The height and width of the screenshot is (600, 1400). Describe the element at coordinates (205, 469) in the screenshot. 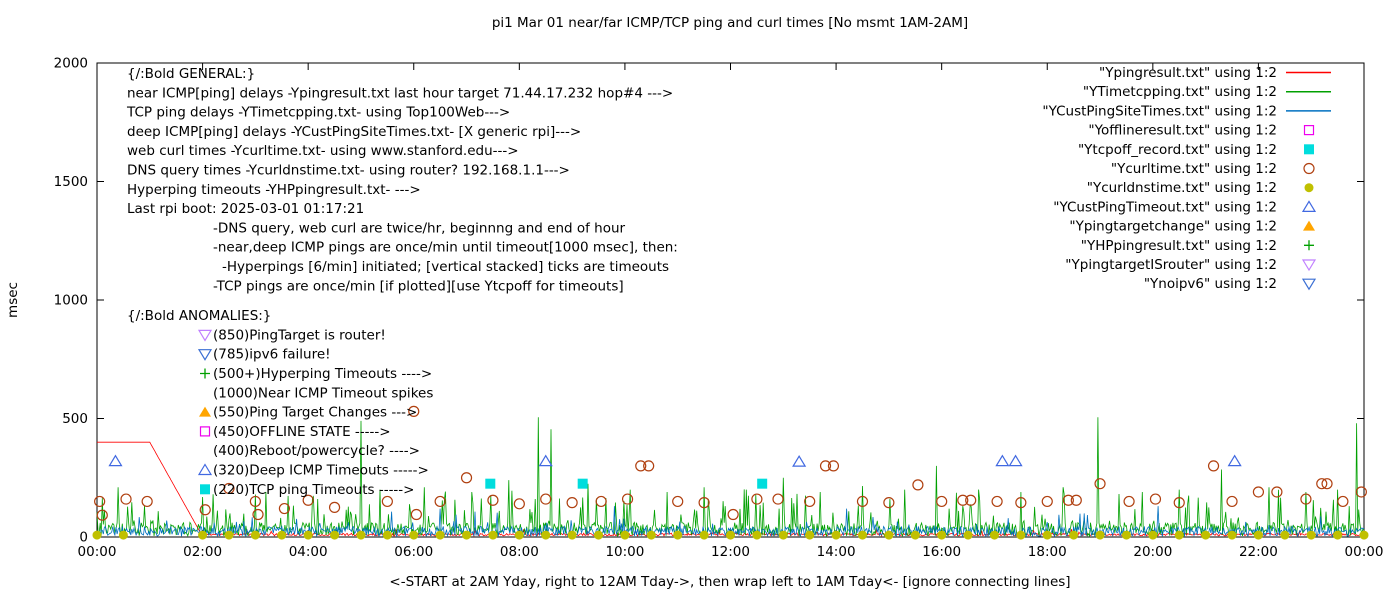

I see `anomaly-tri-up-open-icon` at that location.